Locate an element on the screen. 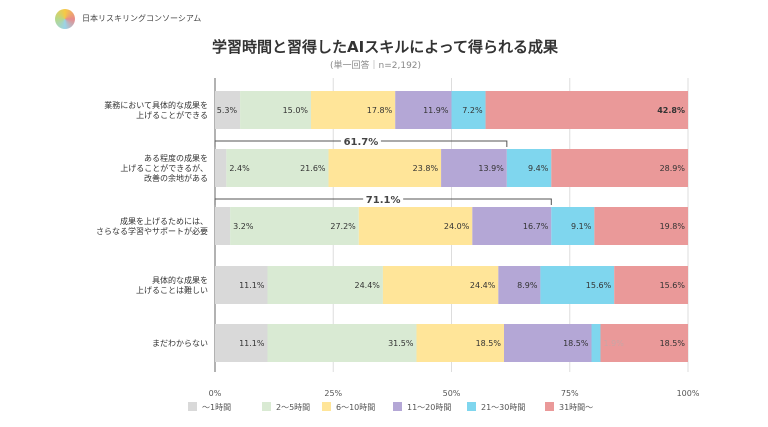 The image size is (768, 427). data-label: 24.0% is located at coordinates (457, 226).